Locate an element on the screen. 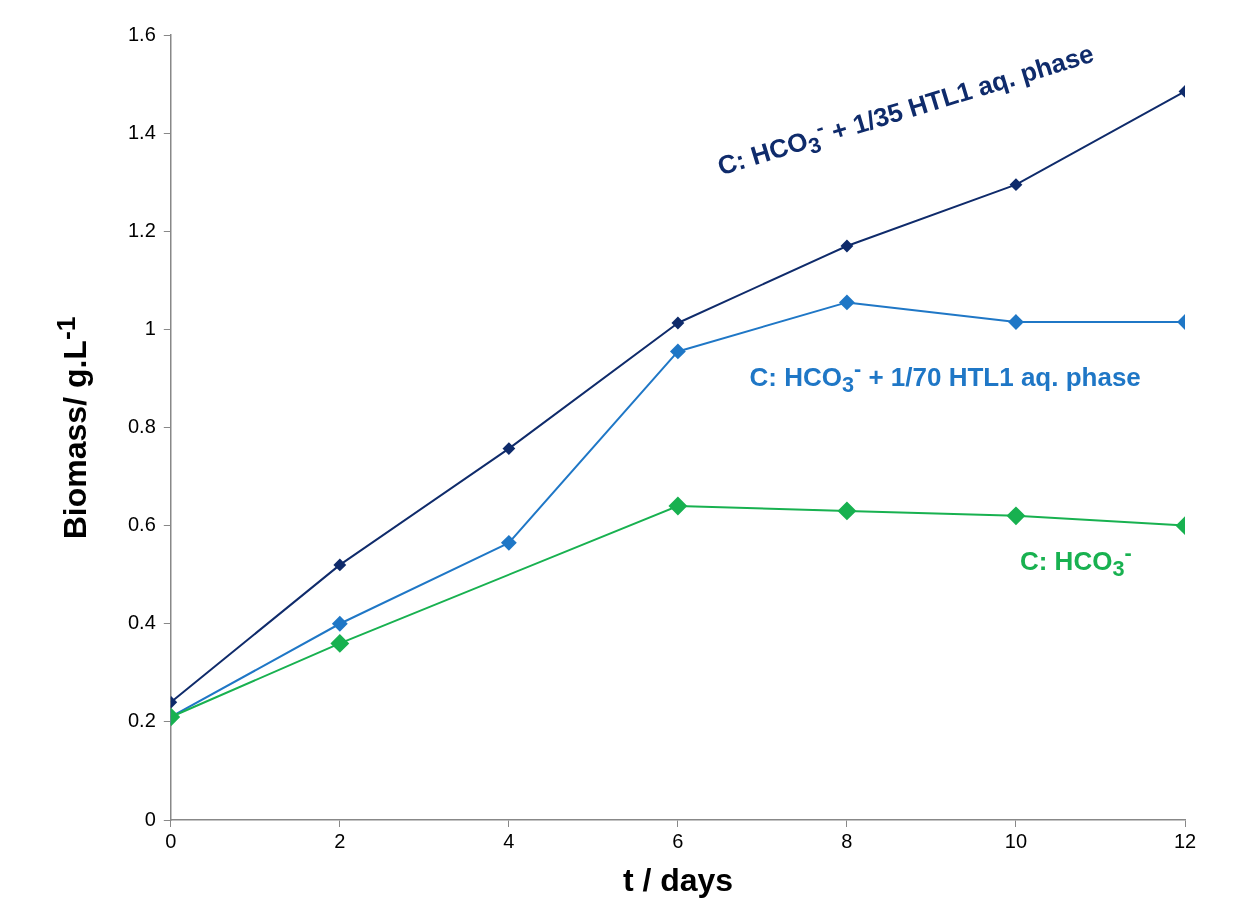  y-tick-label: 1.2 is located at coordinates (141, 229).